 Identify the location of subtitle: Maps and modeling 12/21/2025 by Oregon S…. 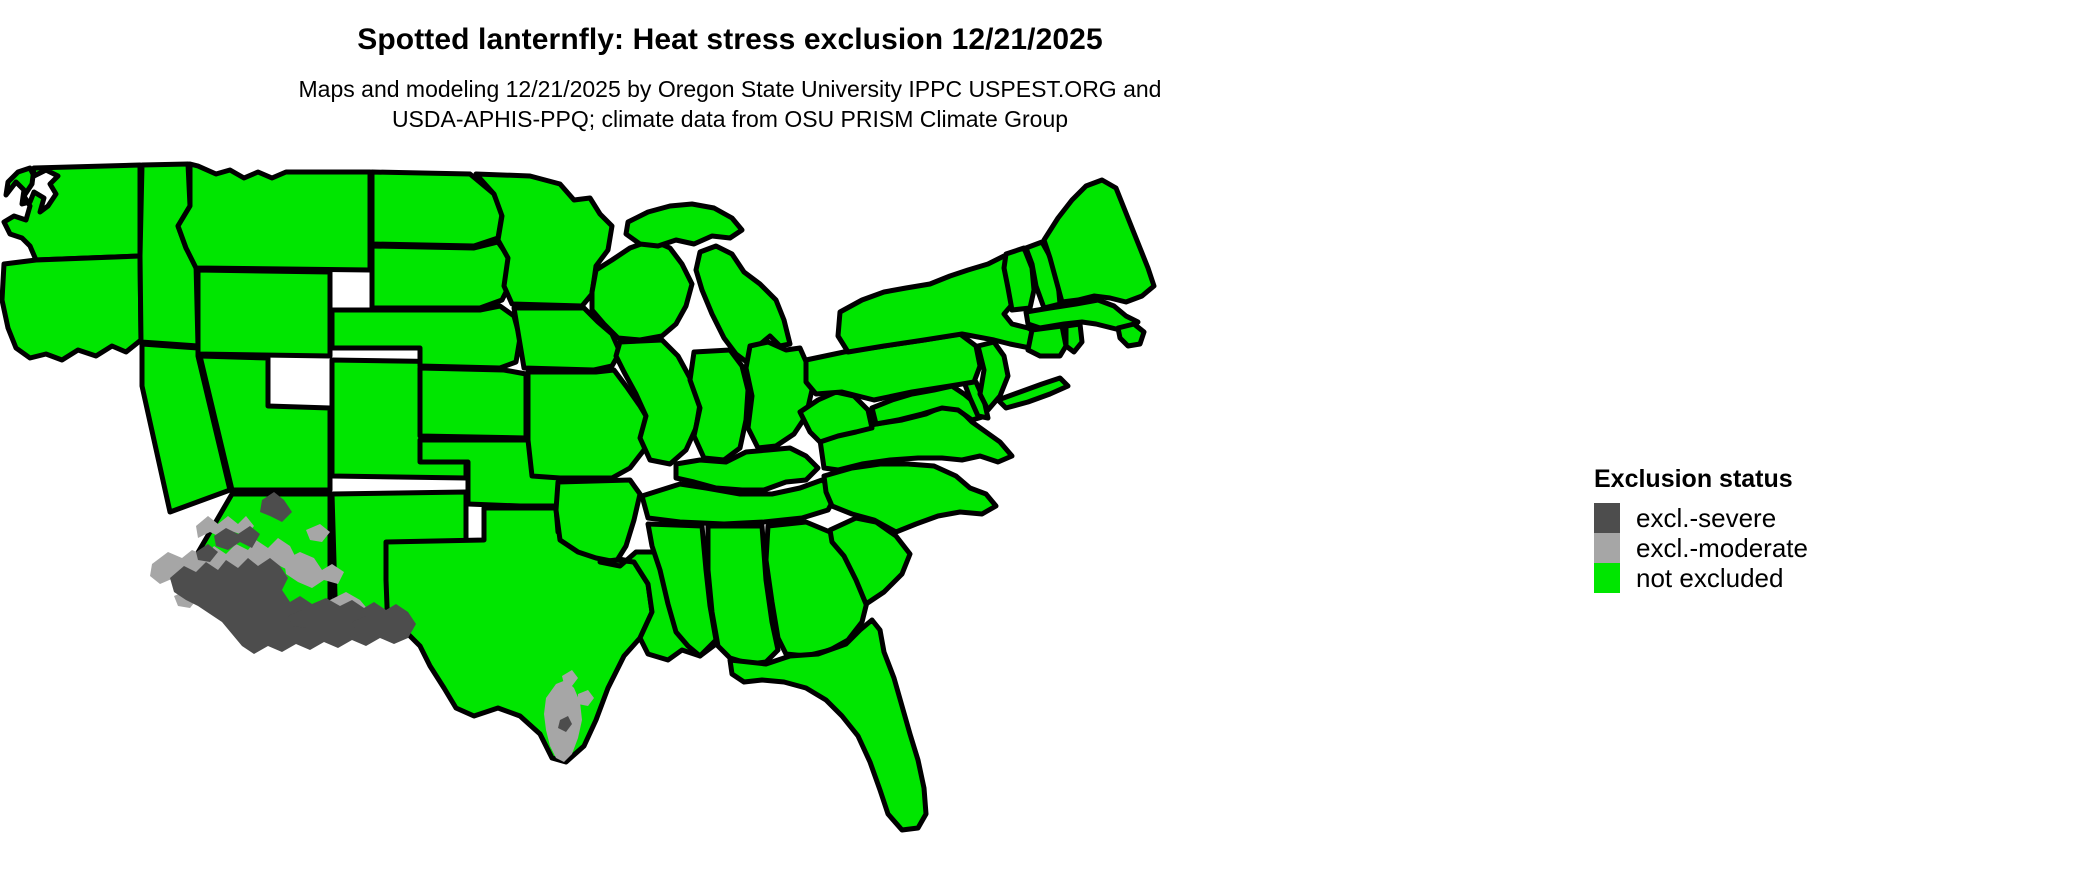
(730, 104).